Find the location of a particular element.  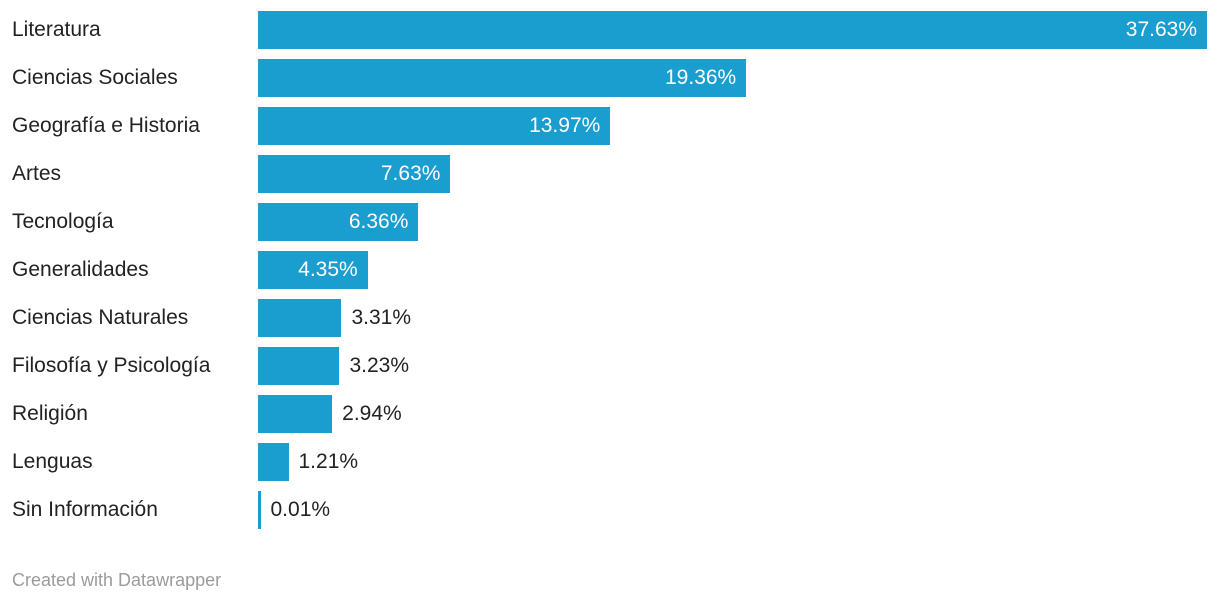

category-label: Ciencias Naturales is located at coordinates (100, 317).